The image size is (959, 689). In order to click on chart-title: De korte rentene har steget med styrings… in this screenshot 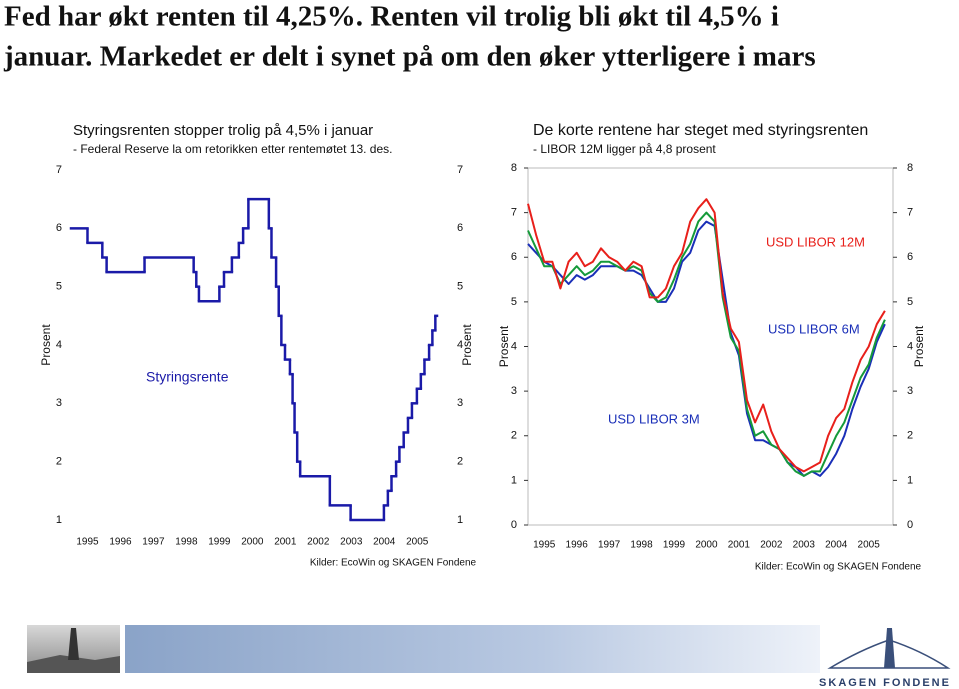, I will do `click(700, 130)`.